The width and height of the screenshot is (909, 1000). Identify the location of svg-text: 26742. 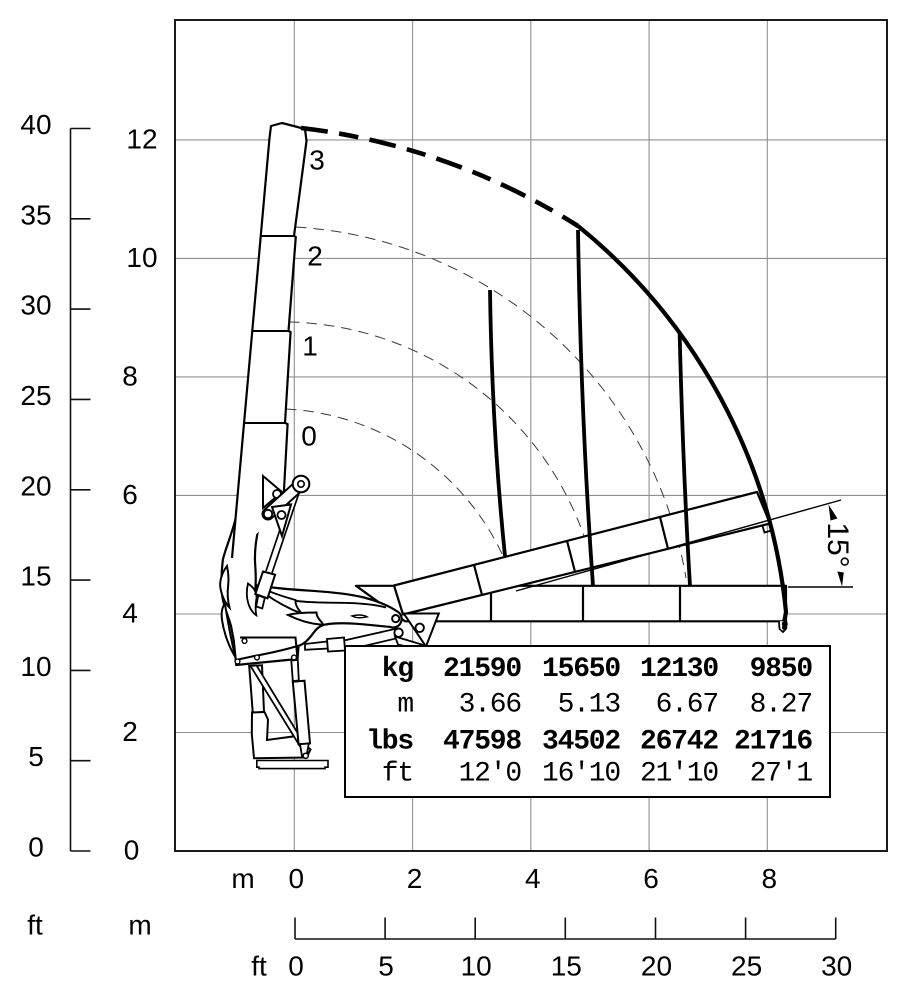
(679, 742).